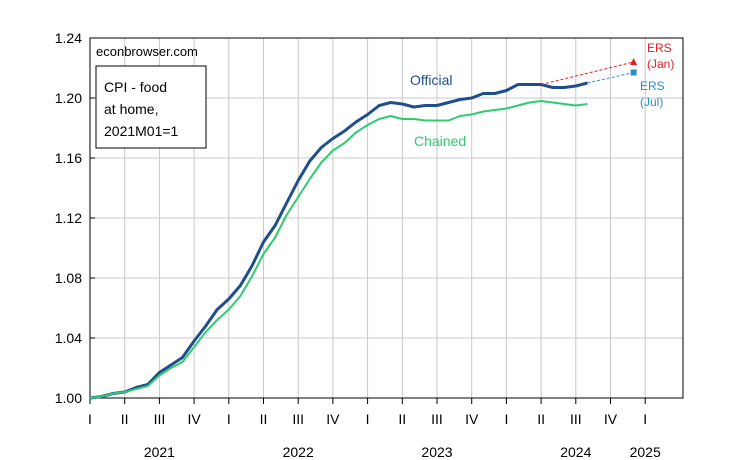 This screenshot has width=750, height=460. What do you see at coordinates (159, 452) in the screenshot?
I see `x-year-label: 2021` at bounding box center [159, 452].